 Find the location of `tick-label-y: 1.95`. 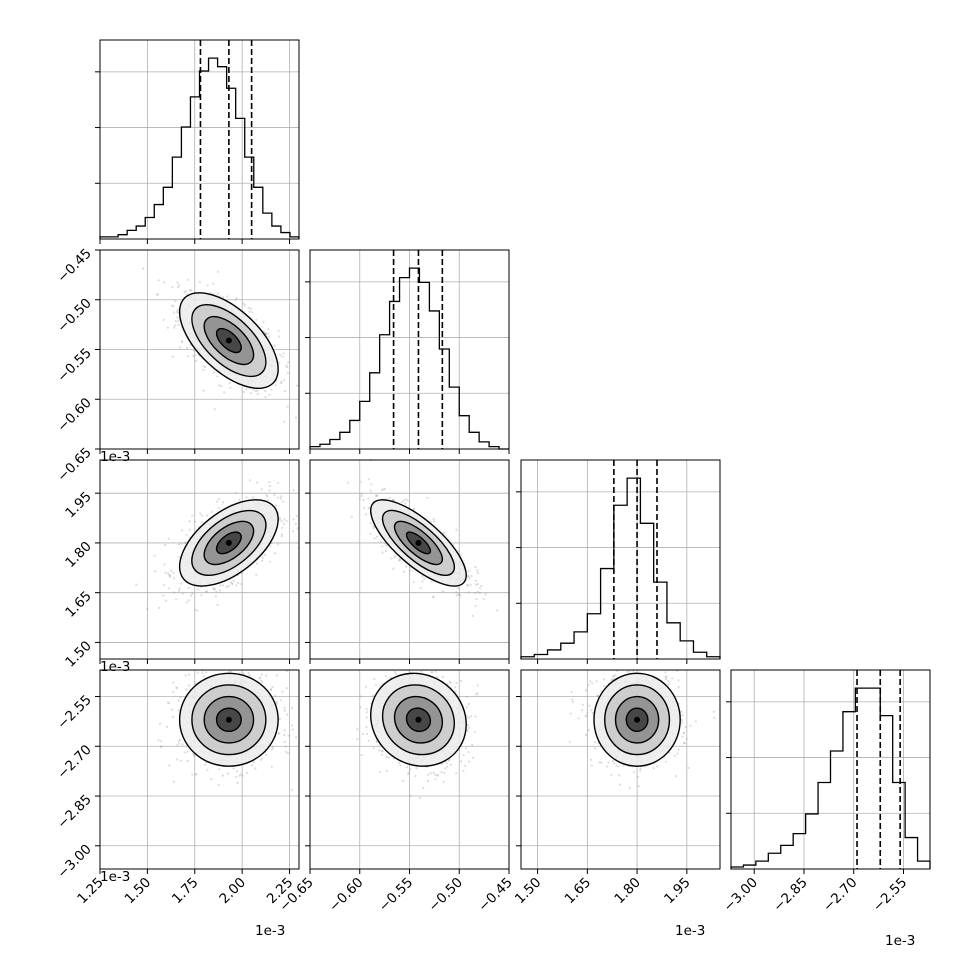

tick-label-y: 1.95 is located at coordinates (78, 505).